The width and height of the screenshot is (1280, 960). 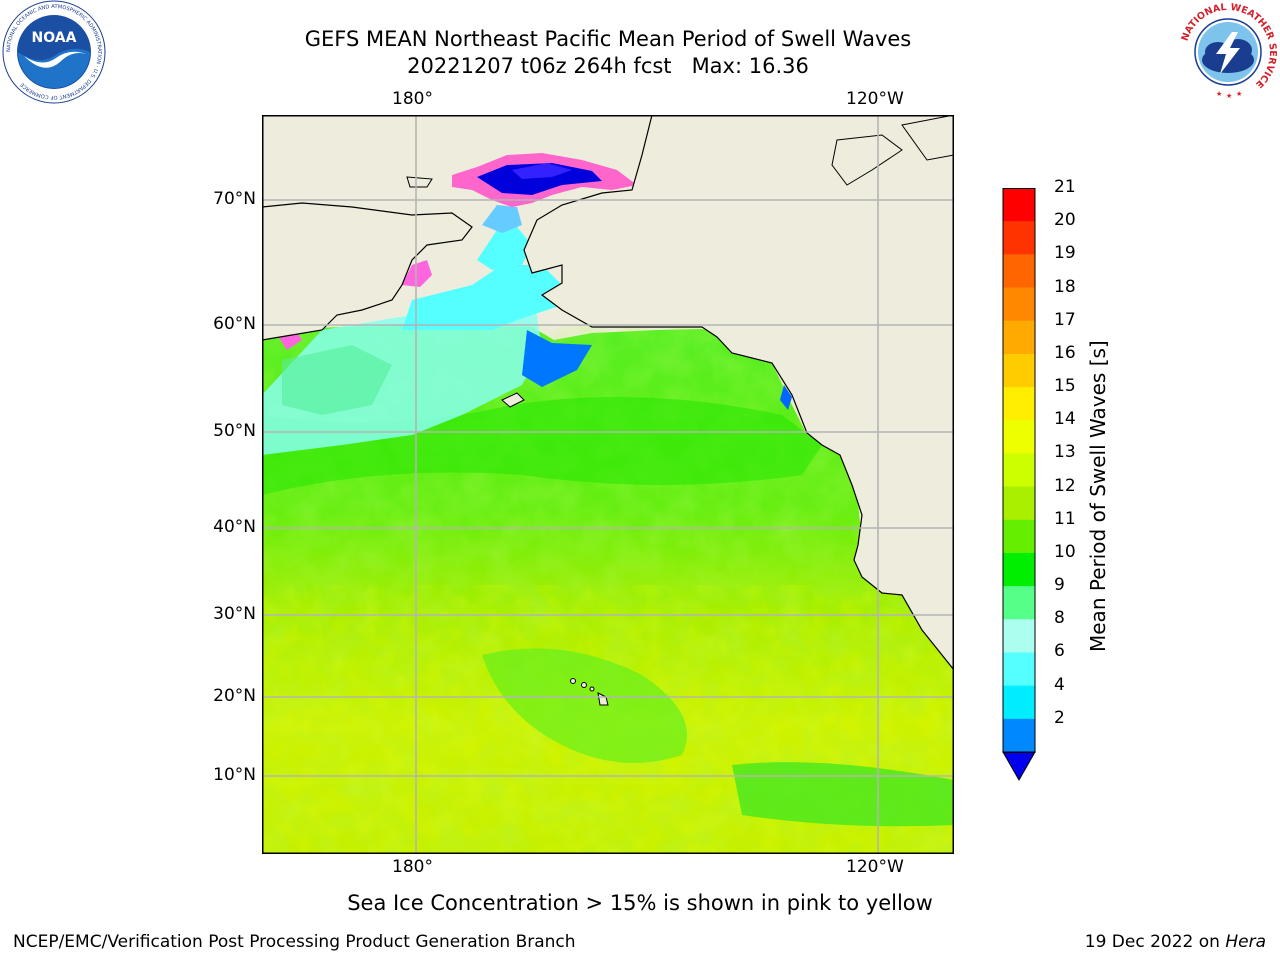 What do you see at coordinates (608, 66) in the screenshot?
I see `chart-subtitle: 20221207 t06z 264h fcst Max: 16.36` at bounding box center [608, 66].